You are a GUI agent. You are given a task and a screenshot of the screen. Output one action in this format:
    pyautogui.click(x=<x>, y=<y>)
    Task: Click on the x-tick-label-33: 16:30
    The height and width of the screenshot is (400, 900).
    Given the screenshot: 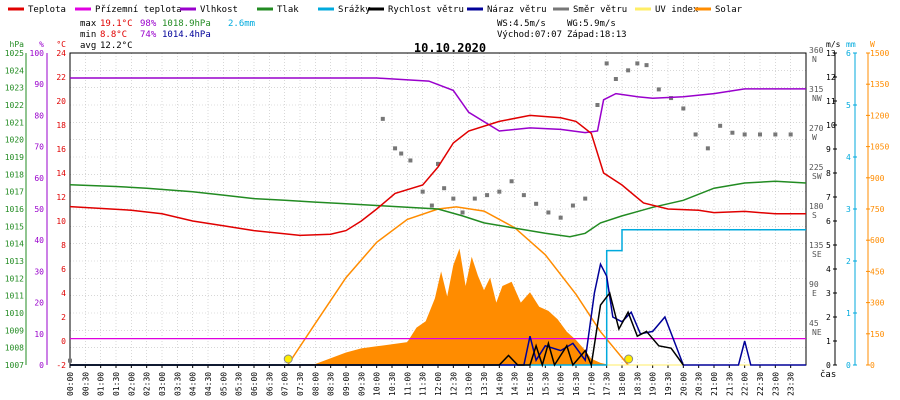 What is the action you would take?
    pyautogui.click(x=576, y=384)
    